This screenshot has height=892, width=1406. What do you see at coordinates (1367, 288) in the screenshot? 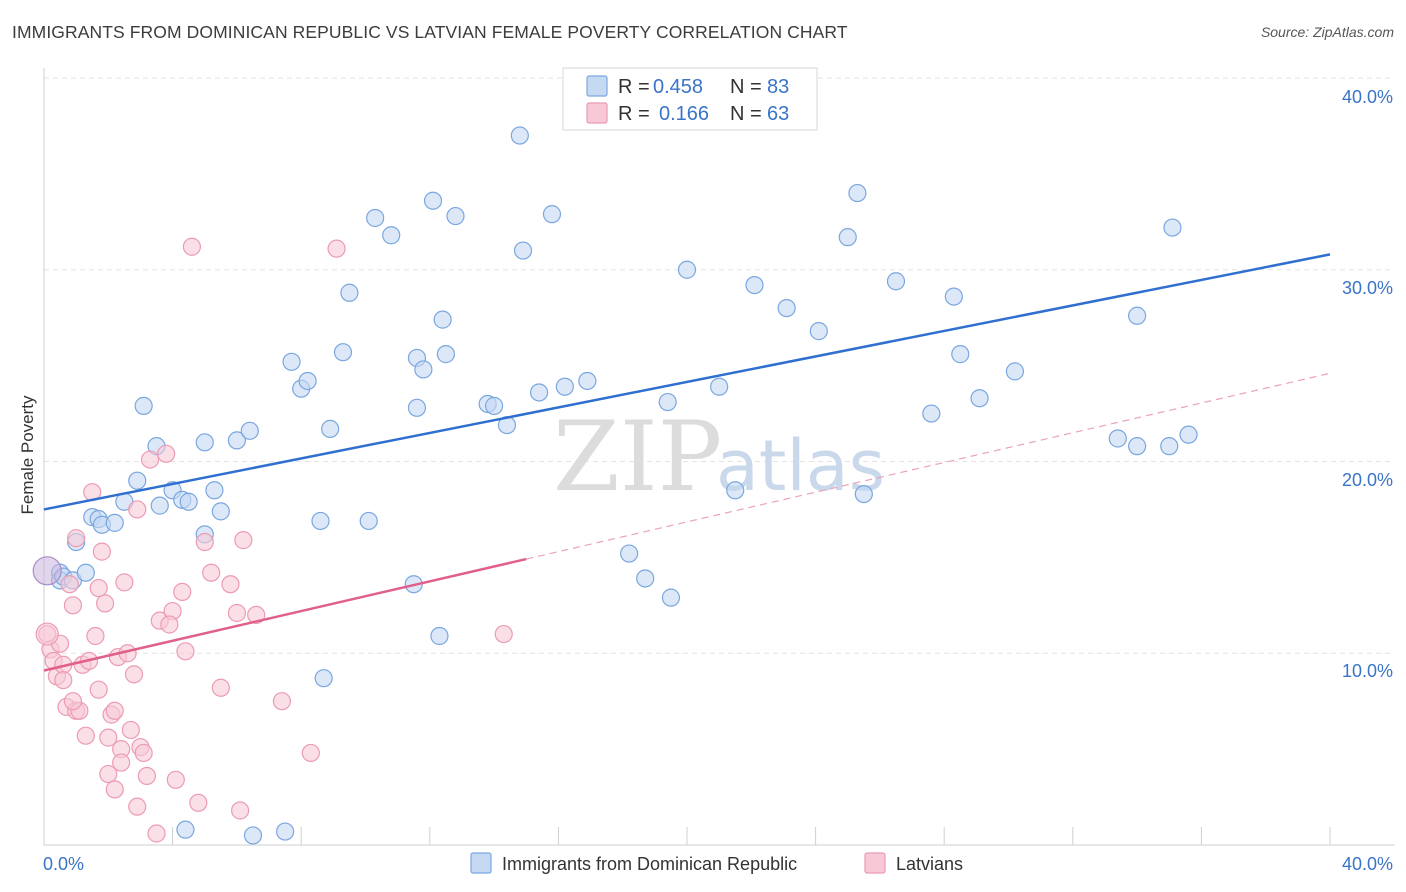
I see `y-tick-label-30: 30.0%` at bounding box center [1367, 288].